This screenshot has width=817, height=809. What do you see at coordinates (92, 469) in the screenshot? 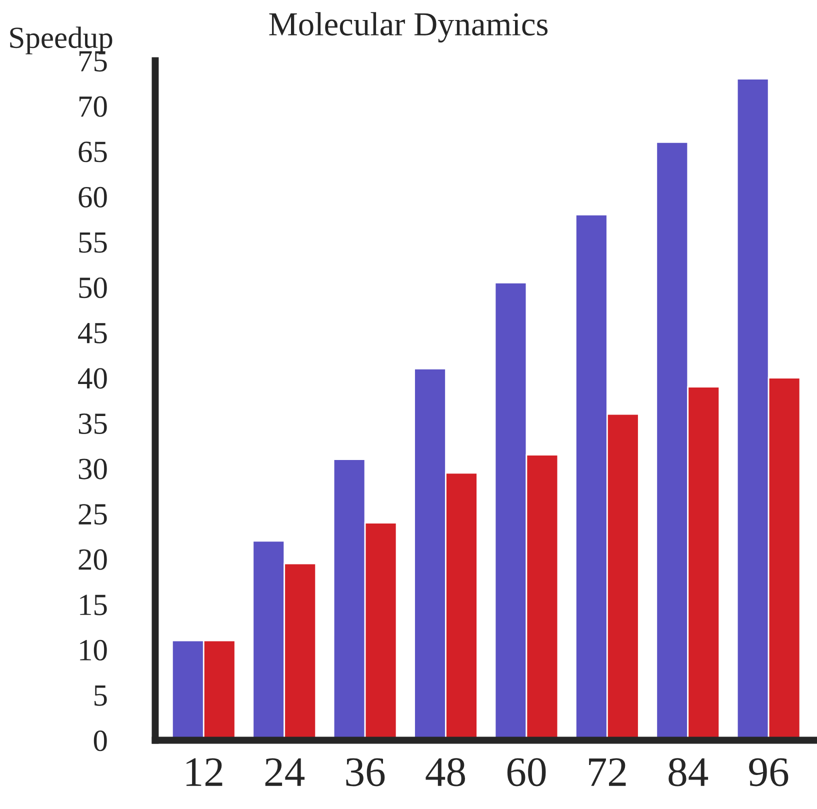
I see `y-tick-label: 30` at bounding box center [92, 469].